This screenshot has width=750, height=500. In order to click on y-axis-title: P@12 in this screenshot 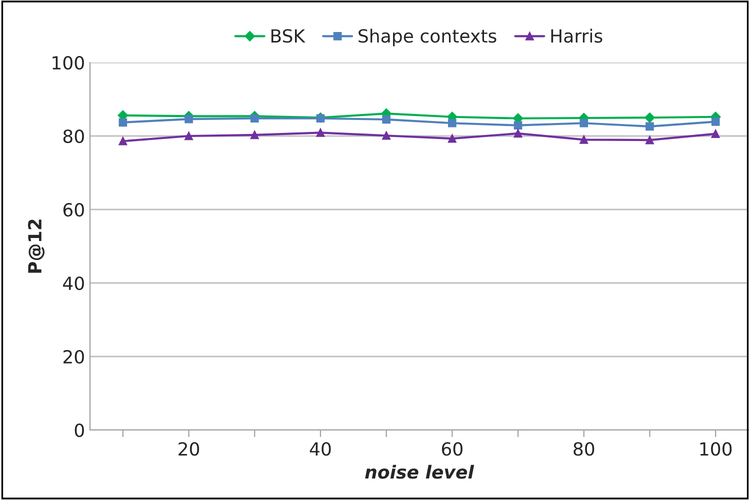, I will do `click(36, 246)`.